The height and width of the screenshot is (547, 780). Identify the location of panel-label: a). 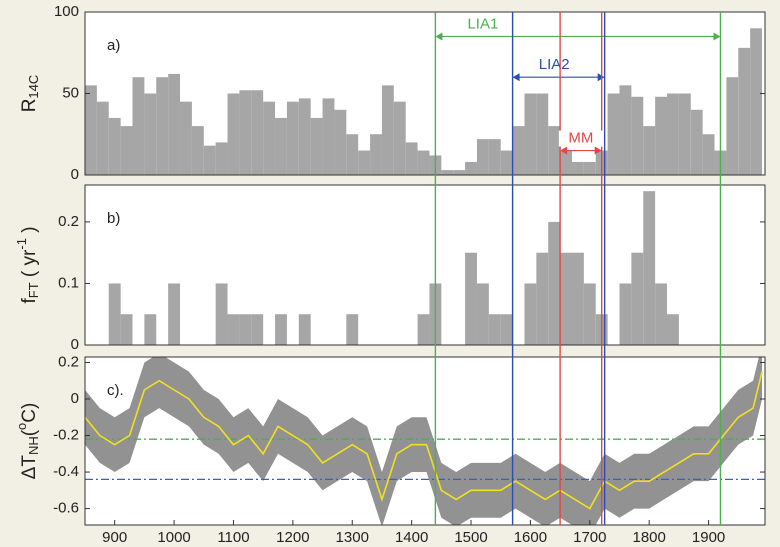
(113, 45).